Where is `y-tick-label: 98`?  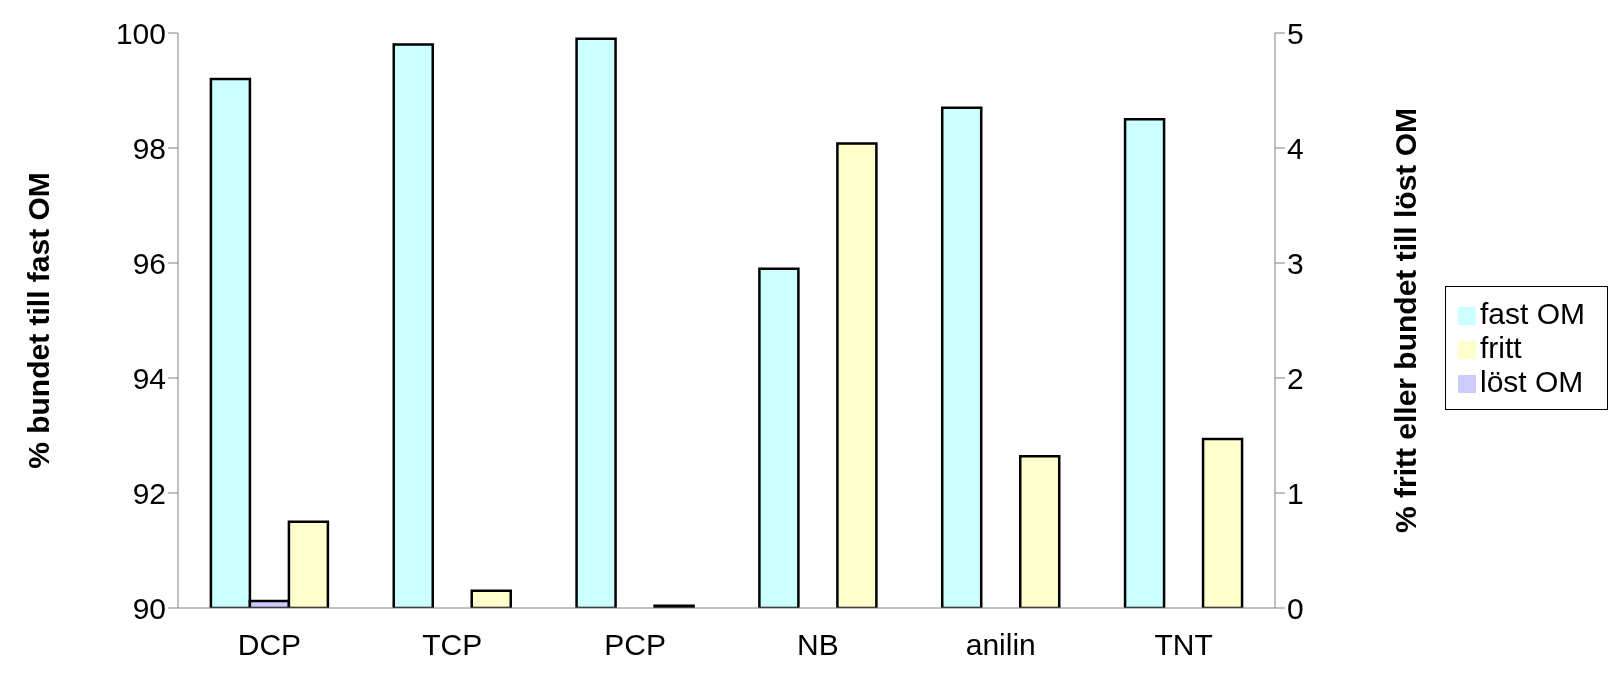 y-tick-label: 98 is located at coordinates (149, 148).